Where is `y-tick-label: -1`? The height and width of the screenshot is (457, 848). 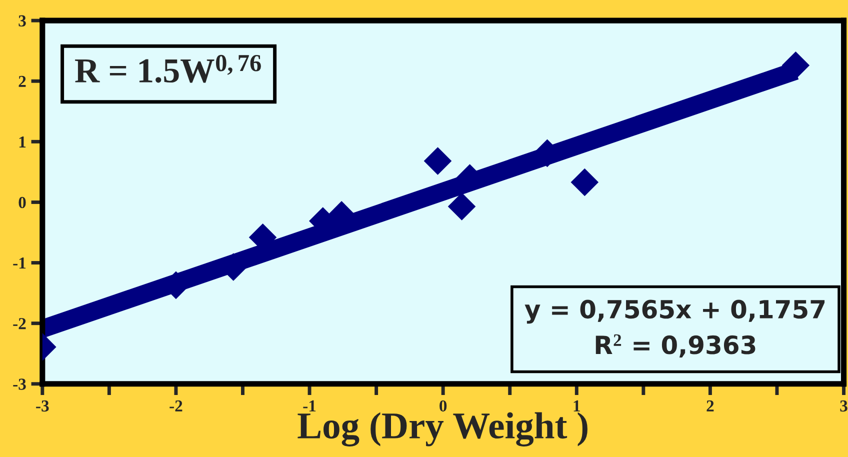
y-tick-label: -1 is located at coordinates (19, 263).